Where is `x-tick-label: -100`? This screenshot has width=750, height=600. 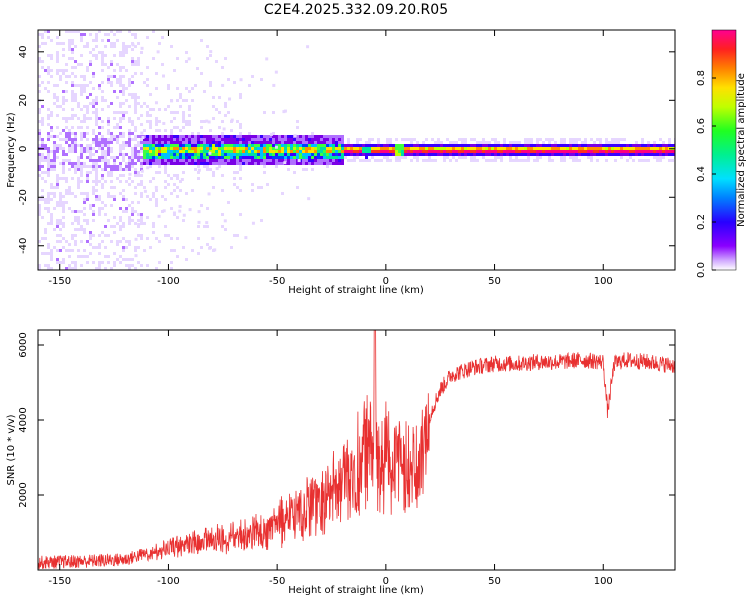 x-tick-label: -100 is located at coordinates (168, 581).